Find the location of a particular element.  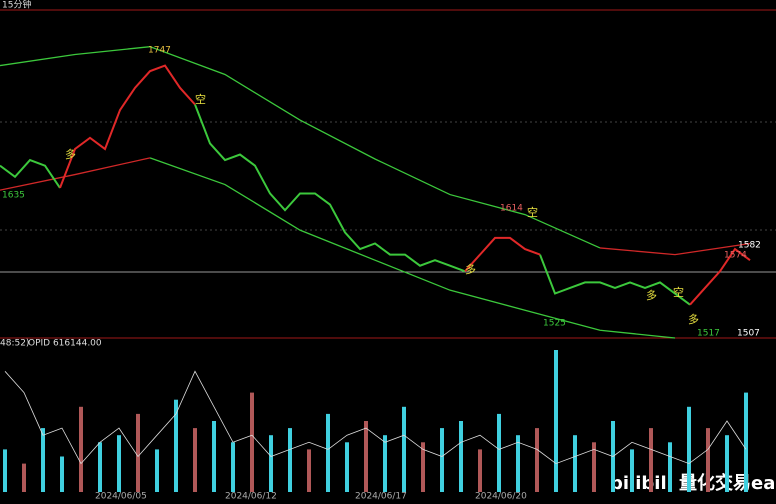

price-label: 1614 is located at coordinates (511, 209).